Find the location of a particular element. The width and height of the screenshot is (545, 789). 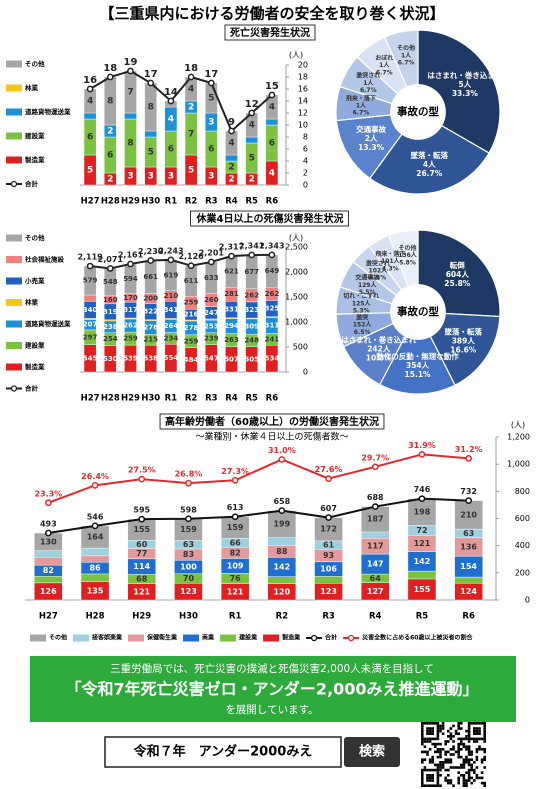

legend-label: 道路貨物運送業 is located at coordinates (48, 111).